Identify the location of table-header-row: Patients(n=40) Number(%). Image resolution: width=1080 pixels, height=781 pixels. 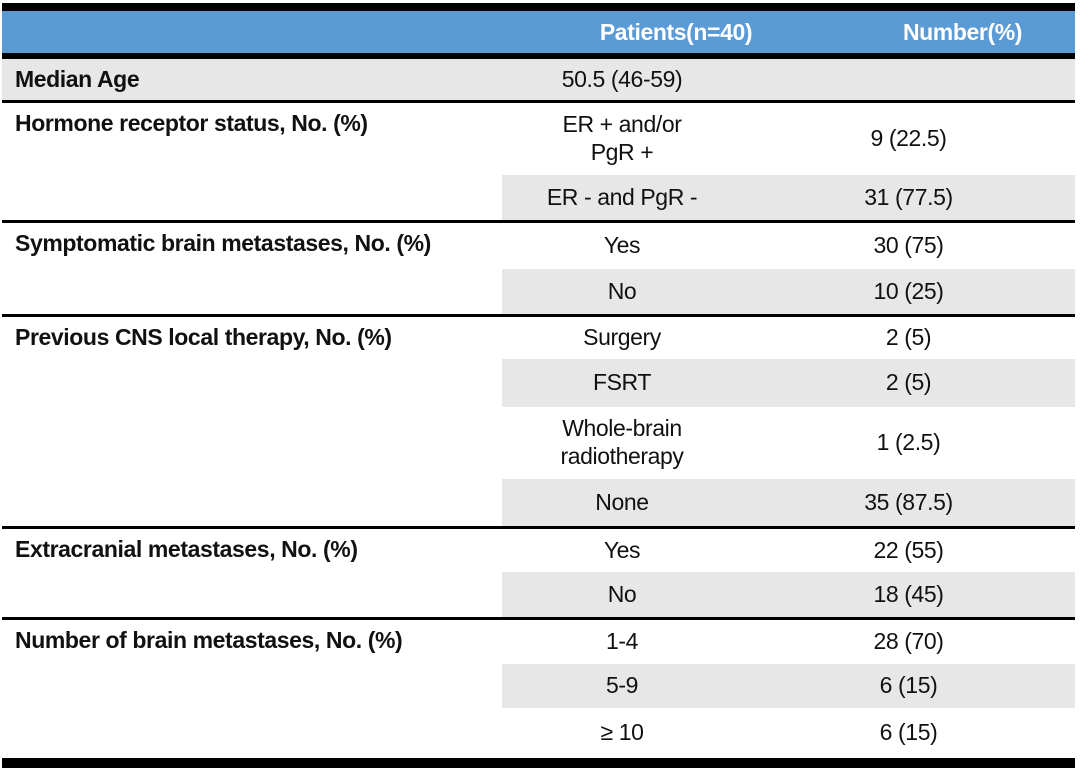
(538, 32).